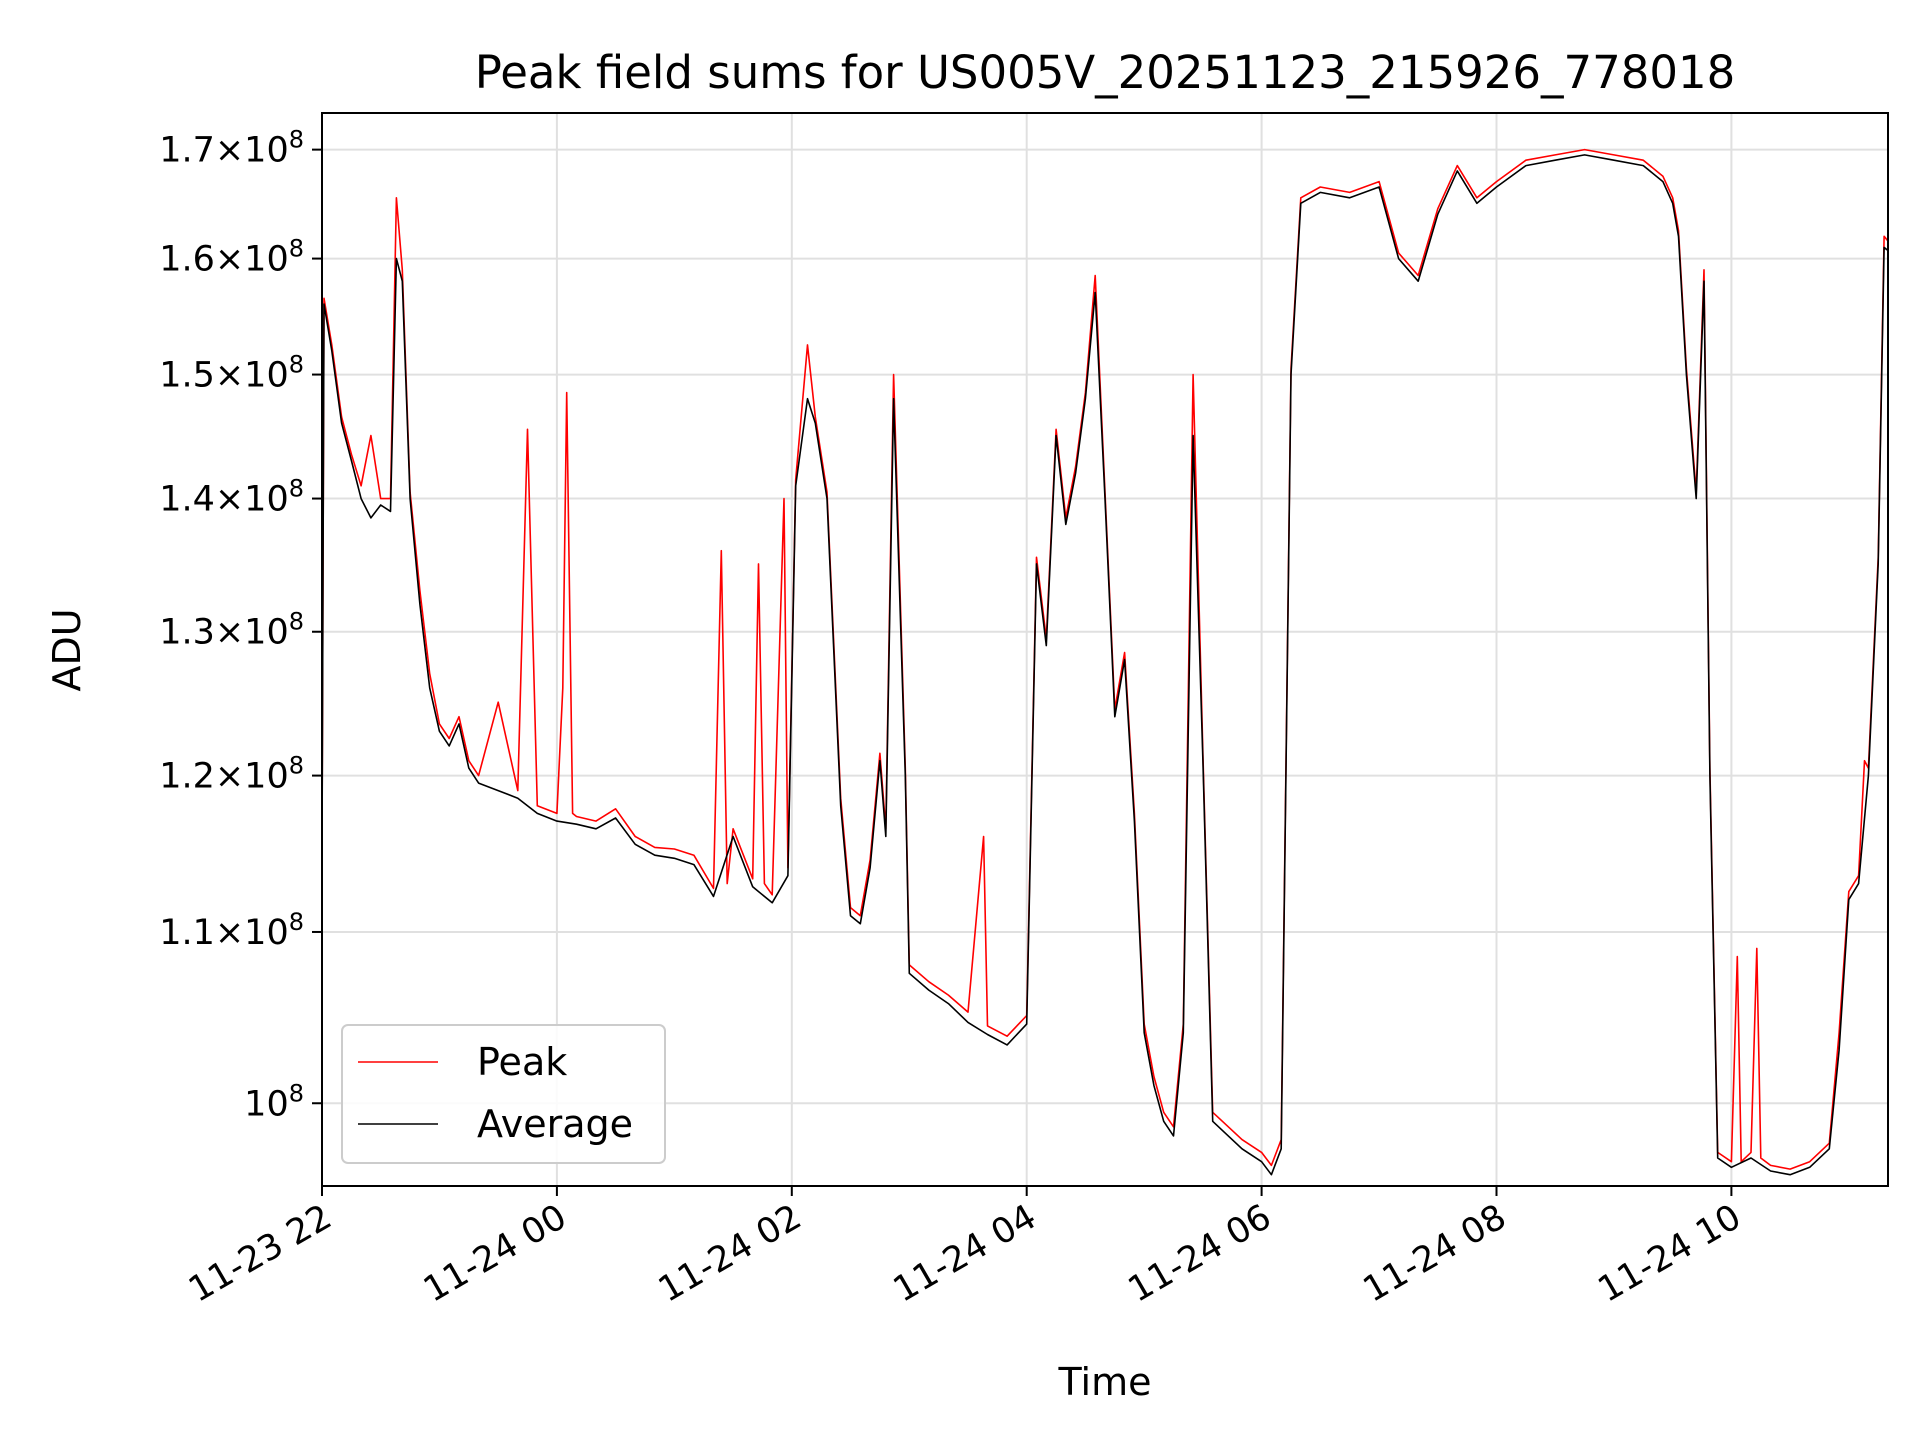 The image size is (1920, 1440). Describe the element at coordinates (231, 373) in the screenshot. I see `y-tick-label: 1.5×108` at that location.